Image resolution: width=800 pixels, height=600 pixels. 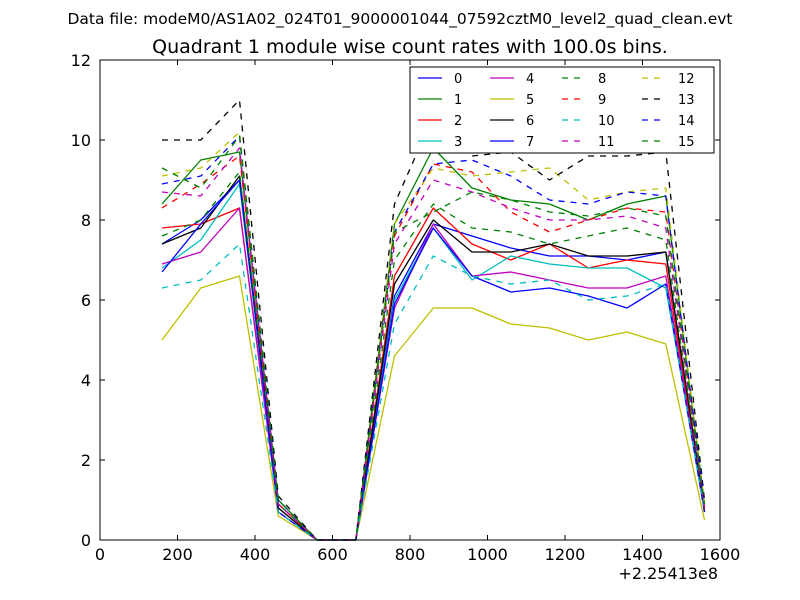 What do you see at coordinates (86, 220) in the screenshot?
I see `y-tick-label: 8` at bounding box center [86, 220].